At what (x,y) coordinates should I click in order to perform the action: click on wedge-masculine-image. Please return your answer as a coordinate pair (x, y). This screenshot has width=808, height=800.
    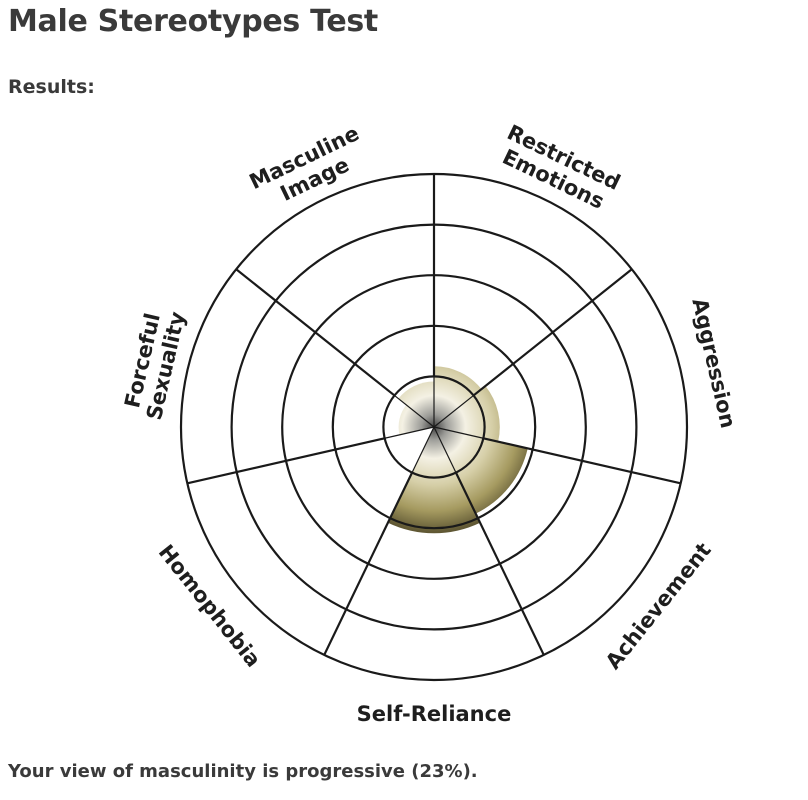
    Looking at the image, I should click on (416, 404).